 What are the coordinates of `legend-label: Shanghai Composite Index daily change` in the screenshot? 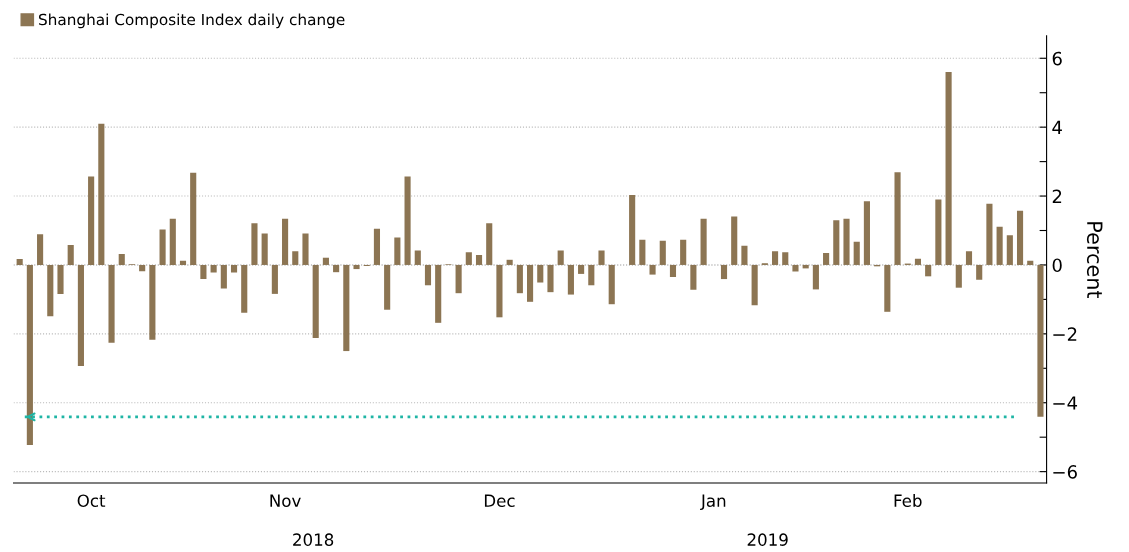 It's located at (192, 21).